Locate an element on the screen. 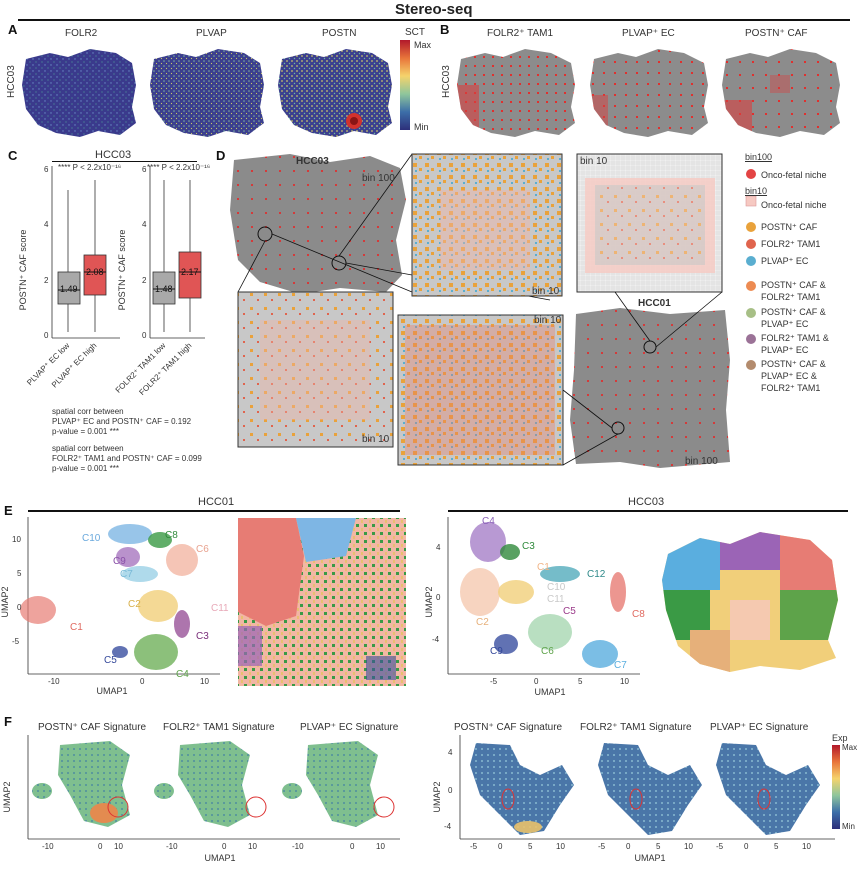 The width and height of the screenshot is (859, 874). e2-xtick-10: 10 is located at coordinates (624, 681).